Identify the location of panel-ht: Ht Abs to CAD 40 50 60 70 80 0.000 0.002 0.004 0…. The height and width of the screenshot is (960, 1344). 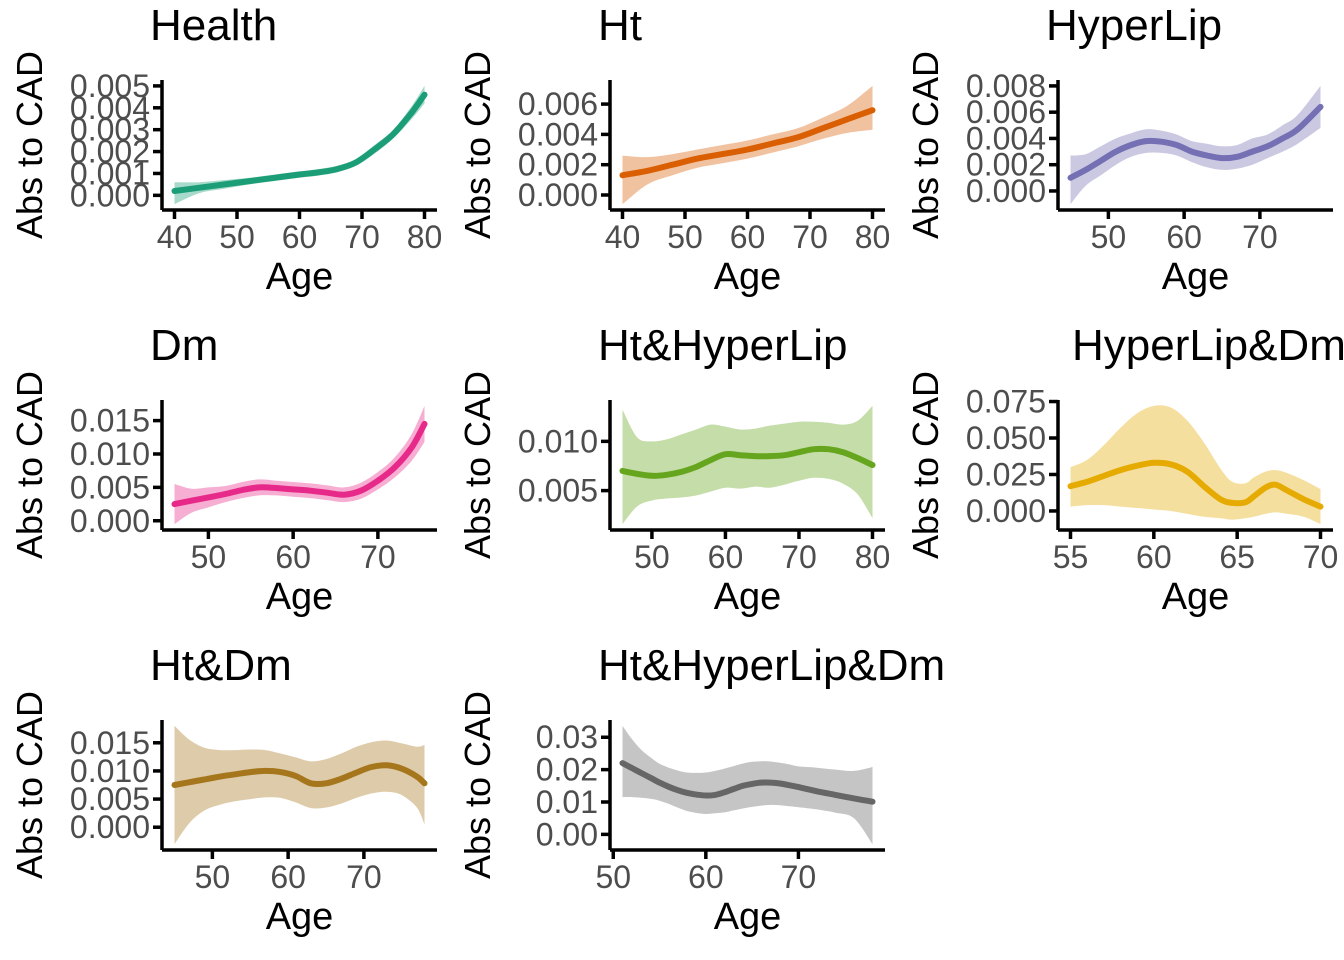
(672, 160).